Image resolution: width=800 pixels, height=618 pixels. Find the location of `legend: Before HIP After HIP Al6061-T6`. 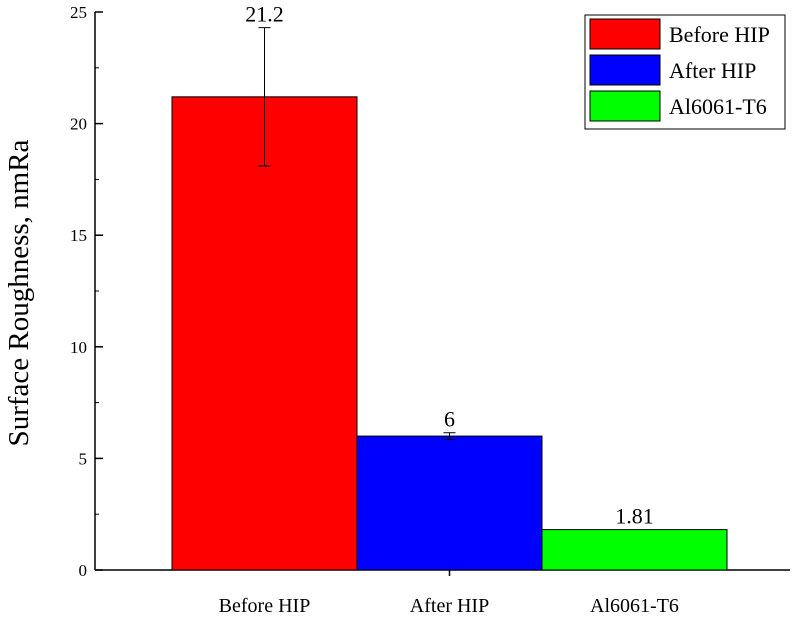

legend: Before HIP After HIP Al6061-T6 is located at coordinates (685, 72).